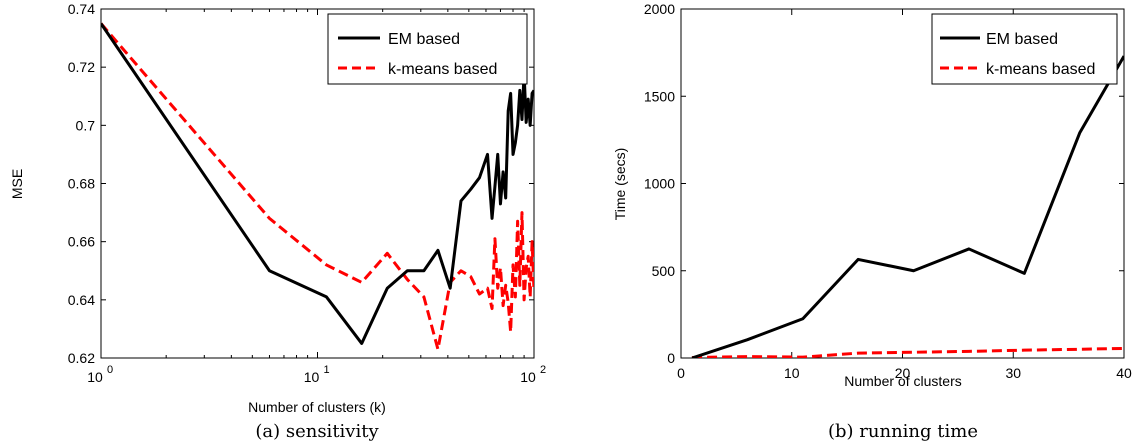 Image resolution: width=1134 pixels, height=446 pixels. I want to click on legend-box-b, so click(1024, 49).